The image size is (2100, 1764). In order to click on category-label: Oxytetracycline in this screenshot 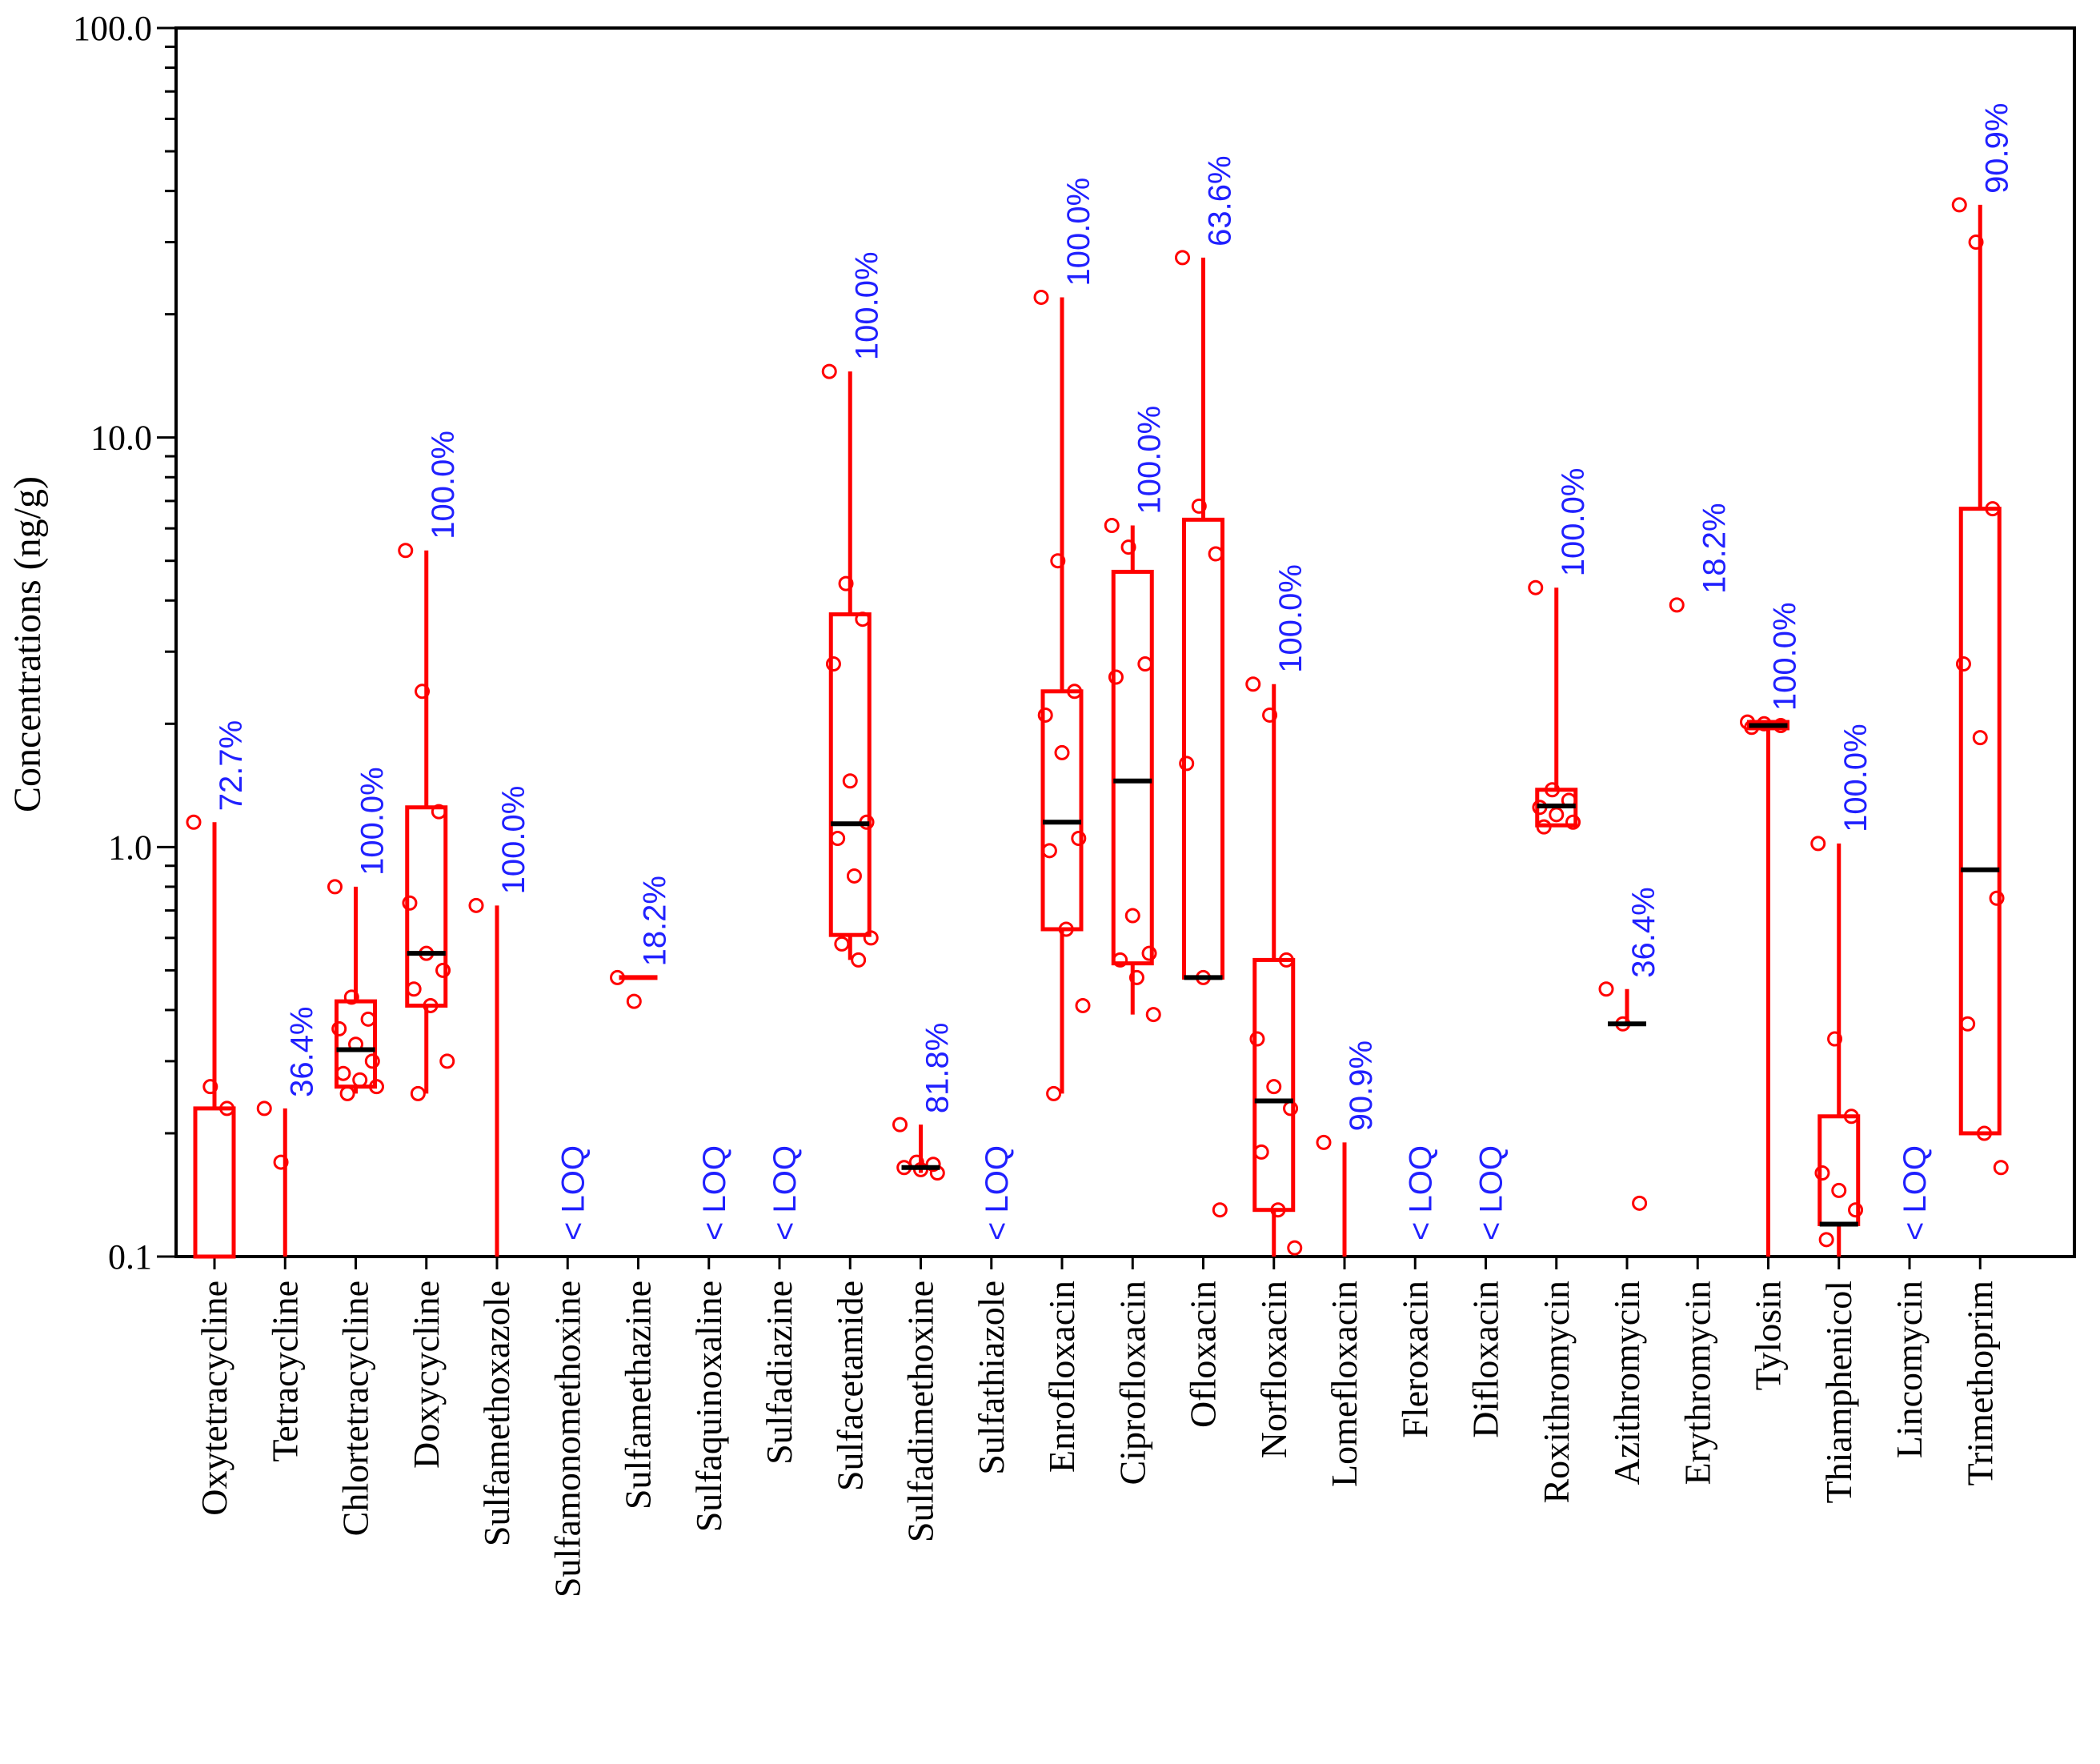, I will do `click(214, 1398)`.